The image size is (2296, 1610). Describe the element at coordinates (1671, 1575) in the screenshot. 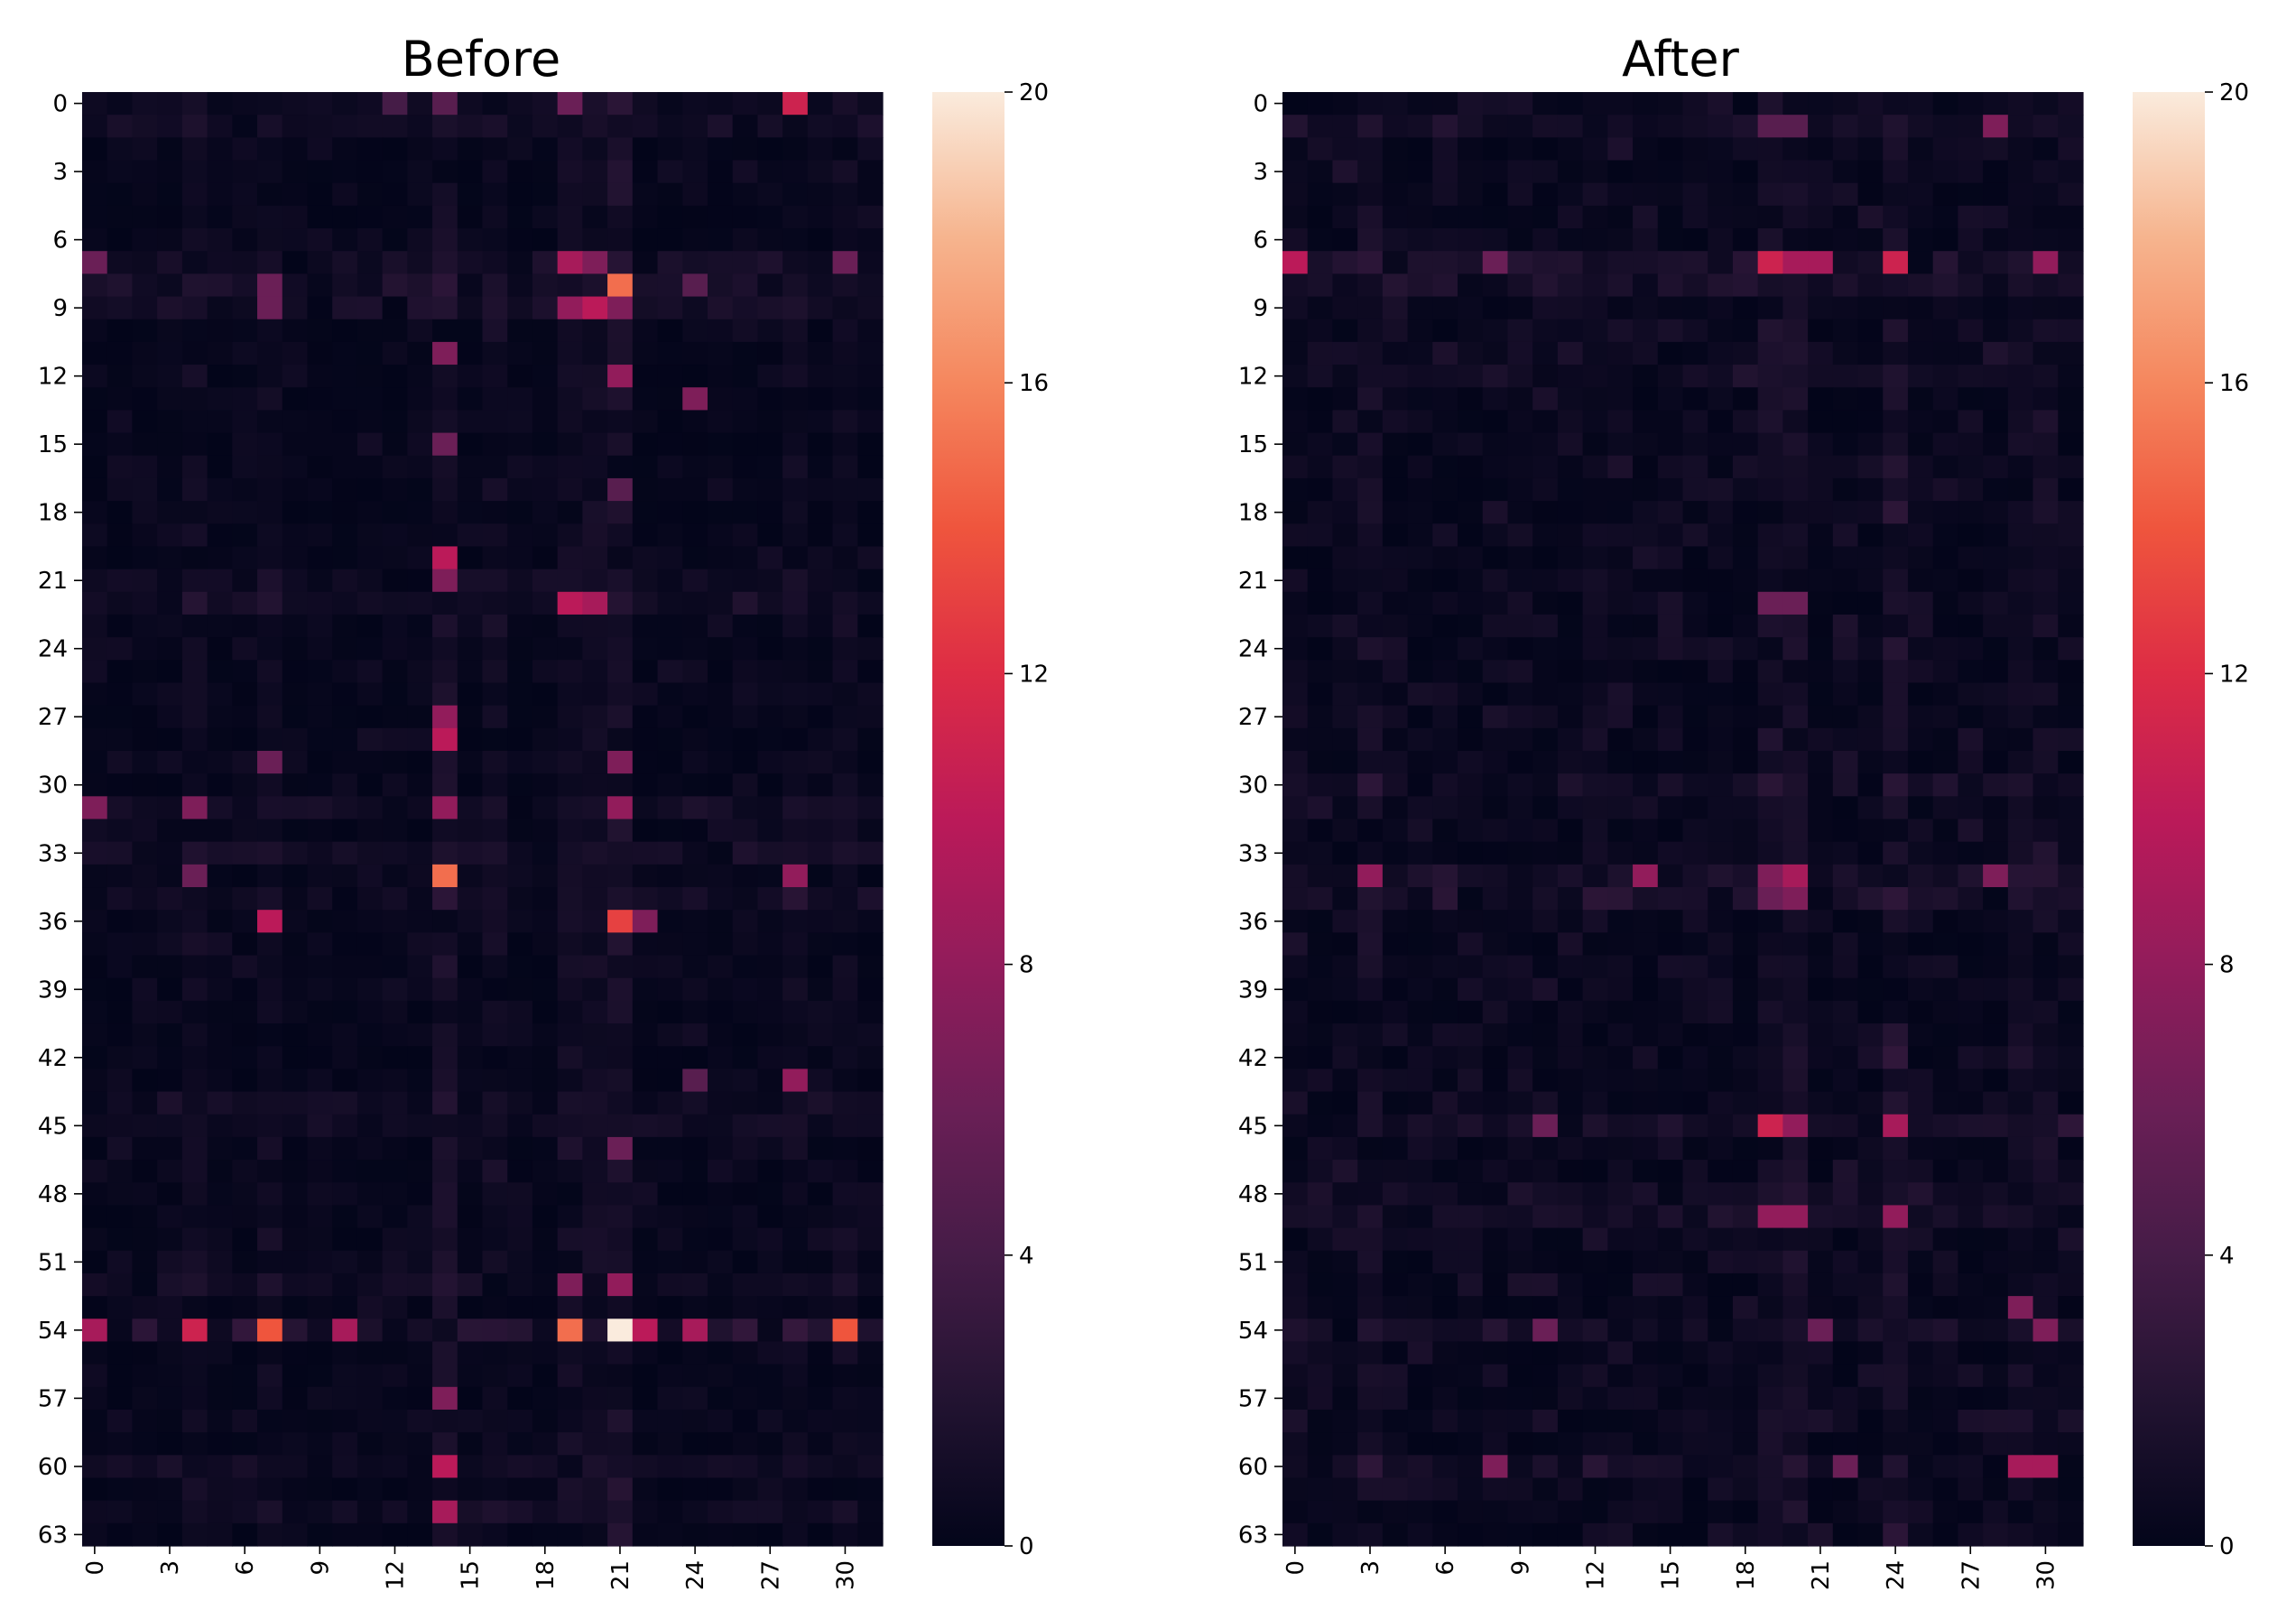

I see `x-tick-label: 15` at that location.